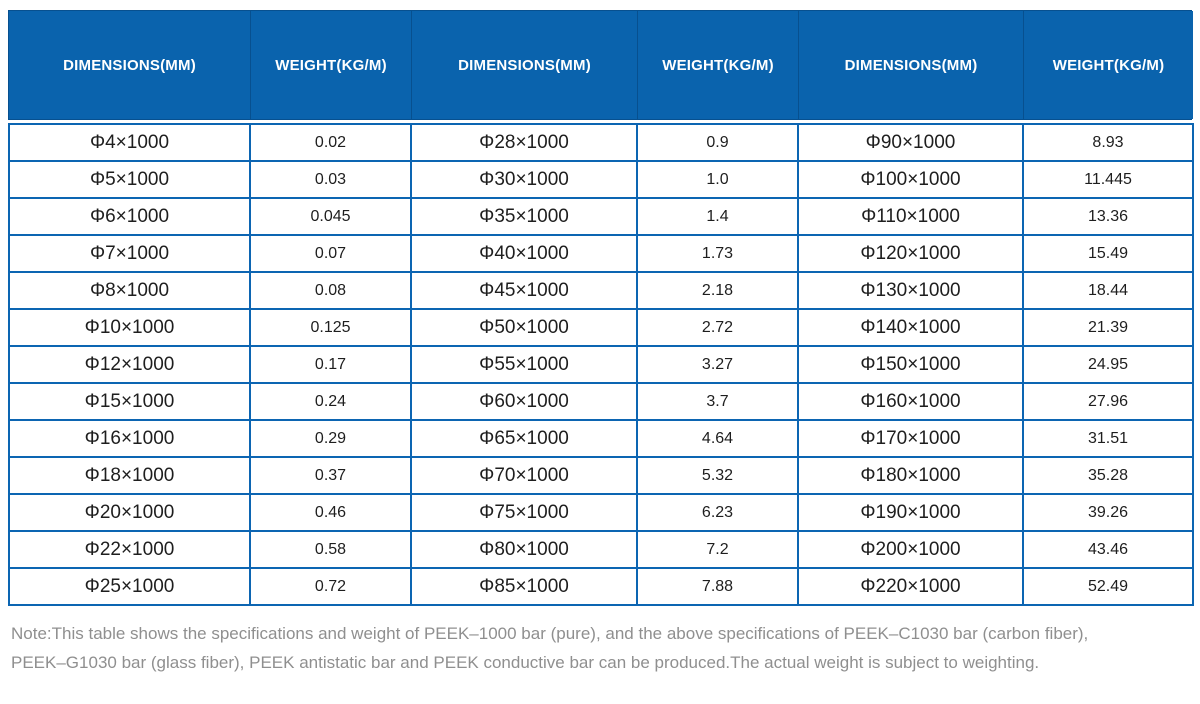 The width and height of the screenshot is (1200, 704). I want to click on weight-cell: 52.49, so click(1108, 586).